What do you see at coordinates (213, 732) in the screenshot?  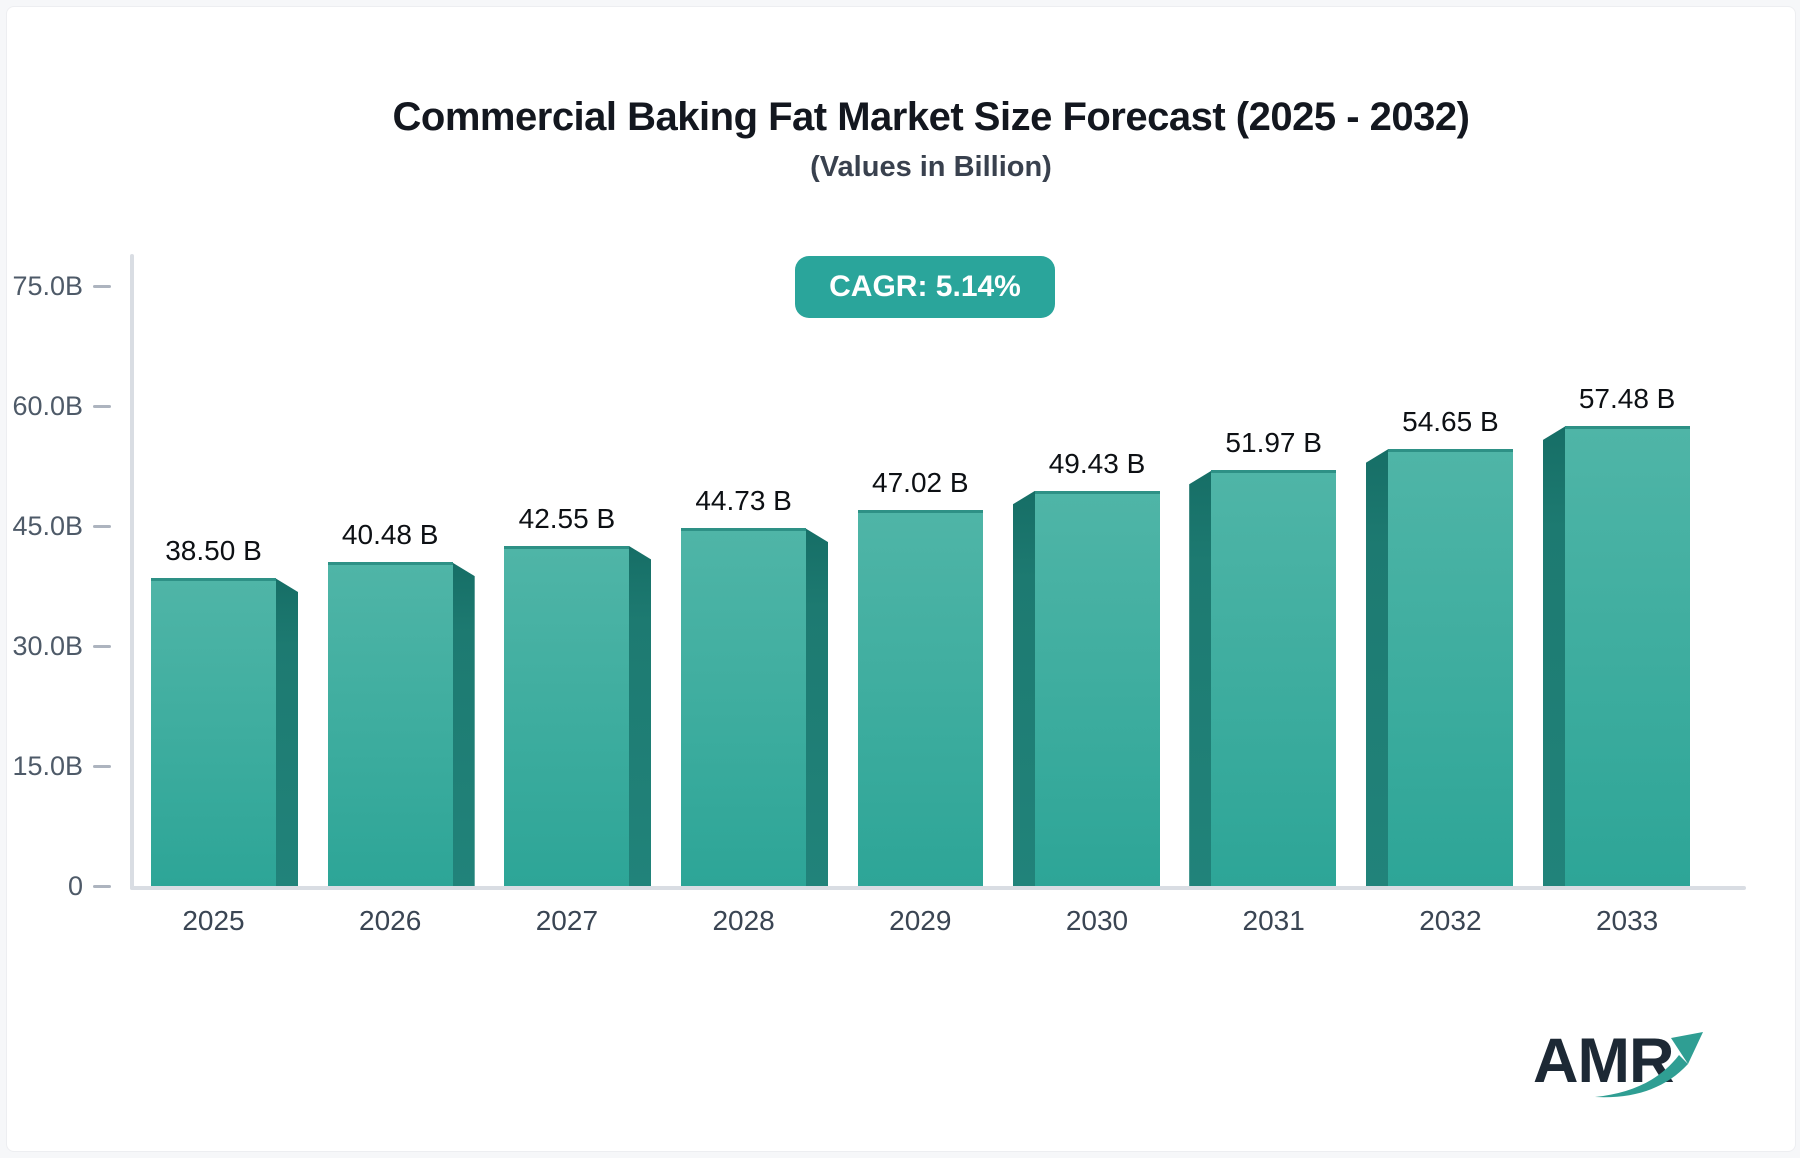 I see `bar-2025` at bounding box center [213, 732].